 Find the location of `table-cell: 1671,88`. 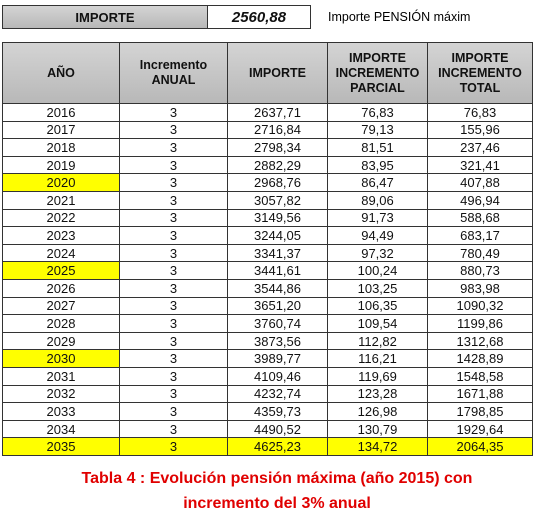

table-cell: 1671,88 is located at coordinates (480, 394).